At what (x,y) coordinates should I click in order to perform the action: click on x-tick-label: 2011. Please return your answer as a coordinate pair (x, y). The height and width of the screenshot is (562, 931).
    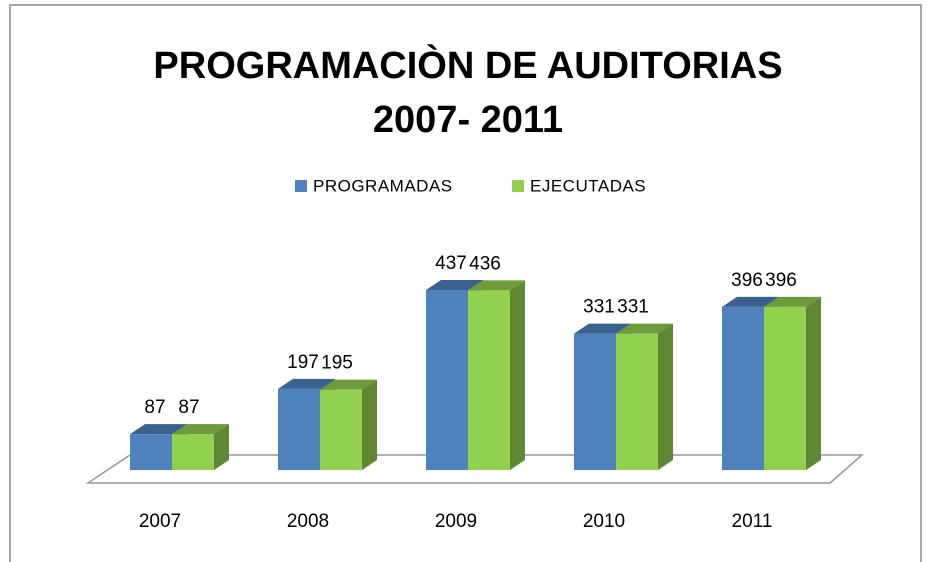
    Looking at the image, I should click on (752, 521).